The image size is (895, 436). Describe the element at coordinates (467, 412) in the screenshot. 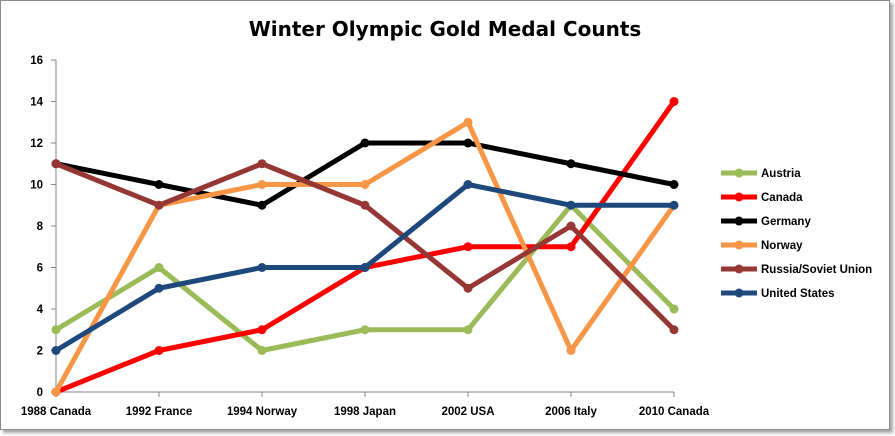

I see `x-tick-label: 2002 USA` at that location.